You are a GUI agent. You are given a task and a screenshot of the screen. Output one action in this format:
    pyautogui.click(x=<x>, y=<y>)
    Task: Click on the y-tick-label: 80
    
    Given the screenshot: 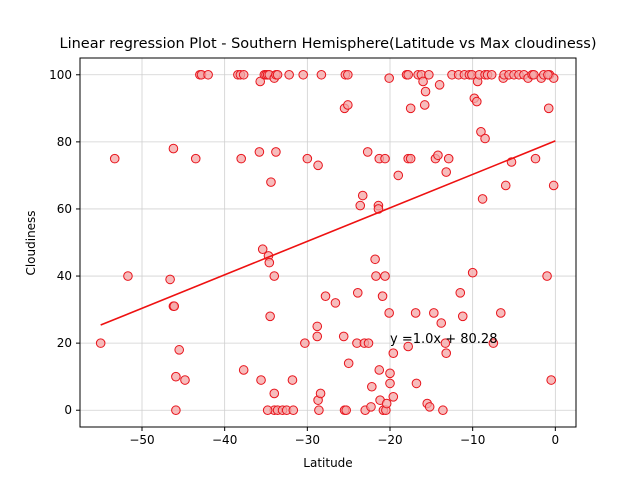 What is the action you would take?
    pyautogui.click(x=64, y=142)
    